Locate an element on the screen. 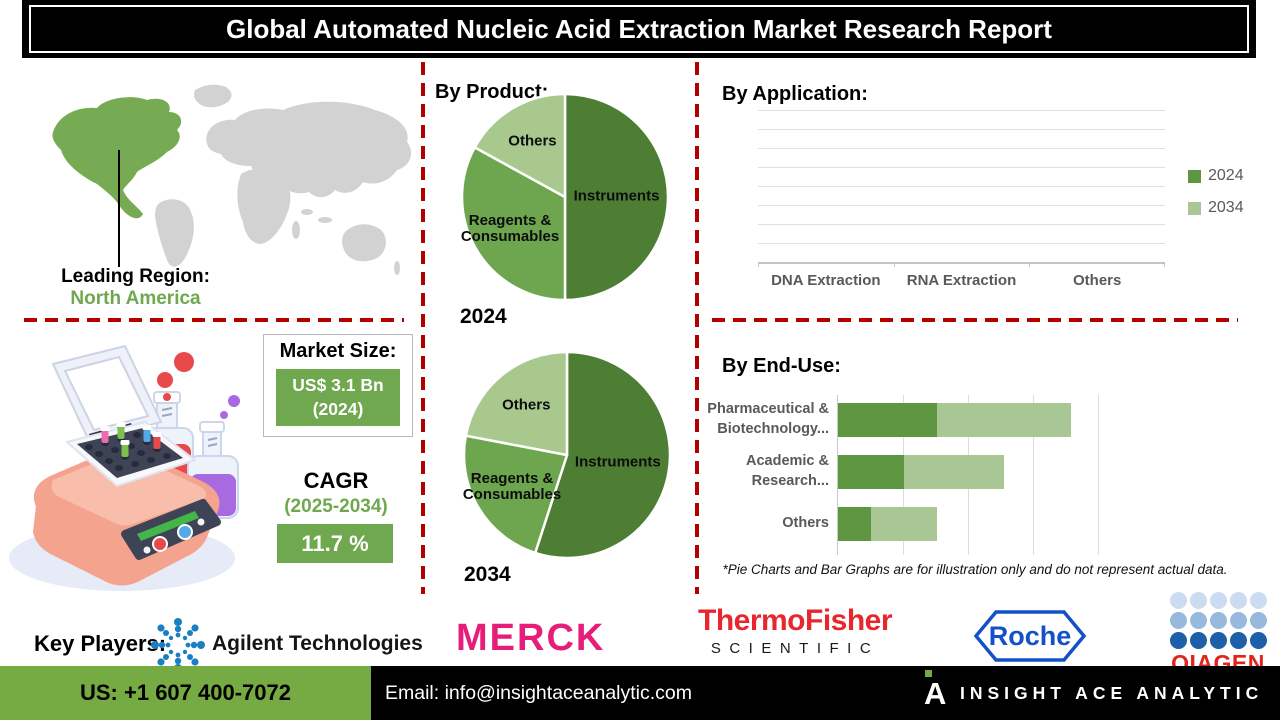  open-lid is located at coordinates (107, 393).